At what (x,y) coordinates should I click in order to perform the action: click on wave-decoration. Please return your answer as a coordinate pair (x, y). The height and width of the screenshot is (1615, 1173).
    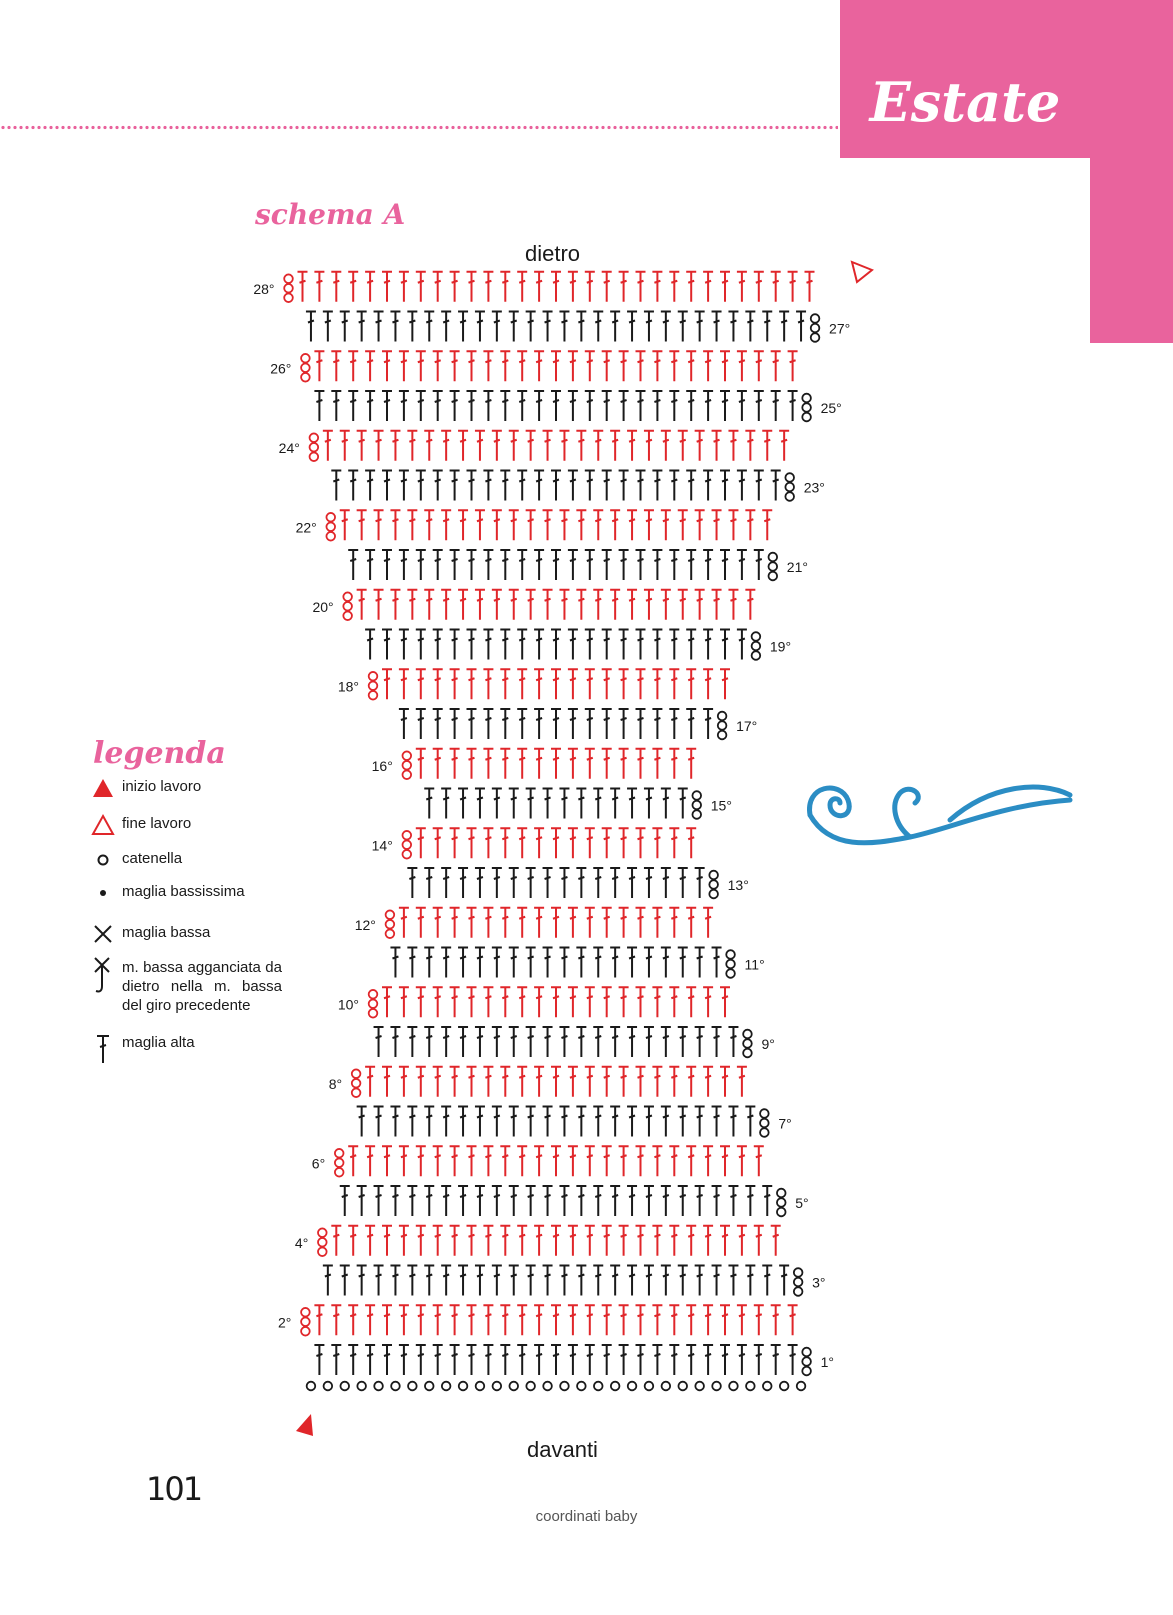
    Looking at the image, I should click on (940, 815).